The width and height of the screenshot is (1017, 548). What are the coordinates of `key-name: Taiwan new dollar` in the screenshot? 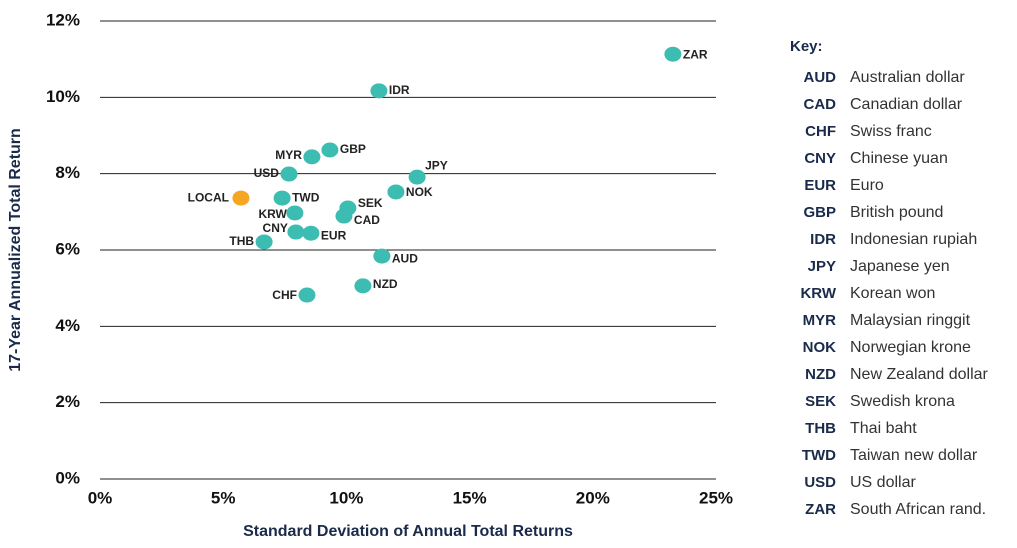 It's located at (914, 455).